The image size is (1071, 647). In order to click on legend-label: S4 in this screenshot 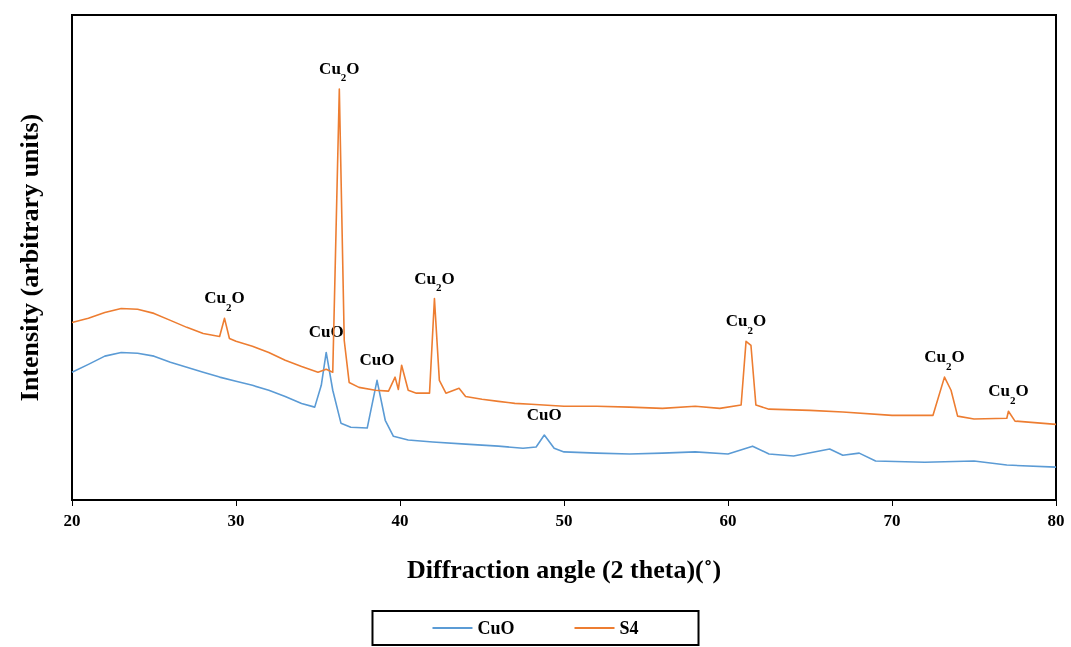, I will do `click(629, 628)`.